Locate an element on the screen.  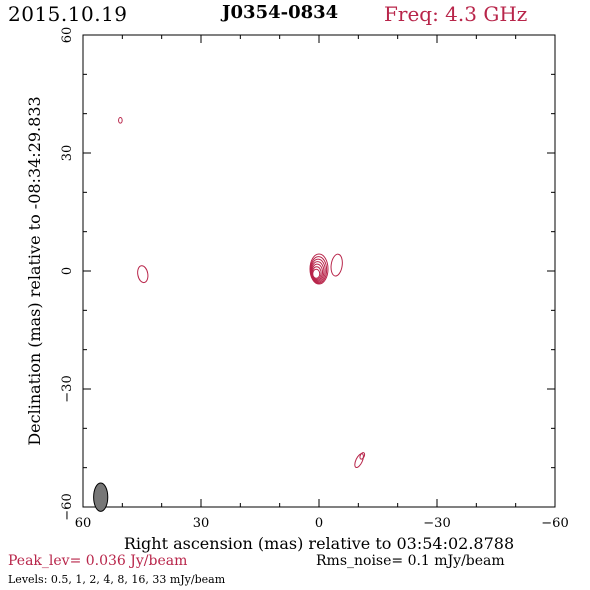
y-tick-label: 30 is located at coordinates (67, 153).